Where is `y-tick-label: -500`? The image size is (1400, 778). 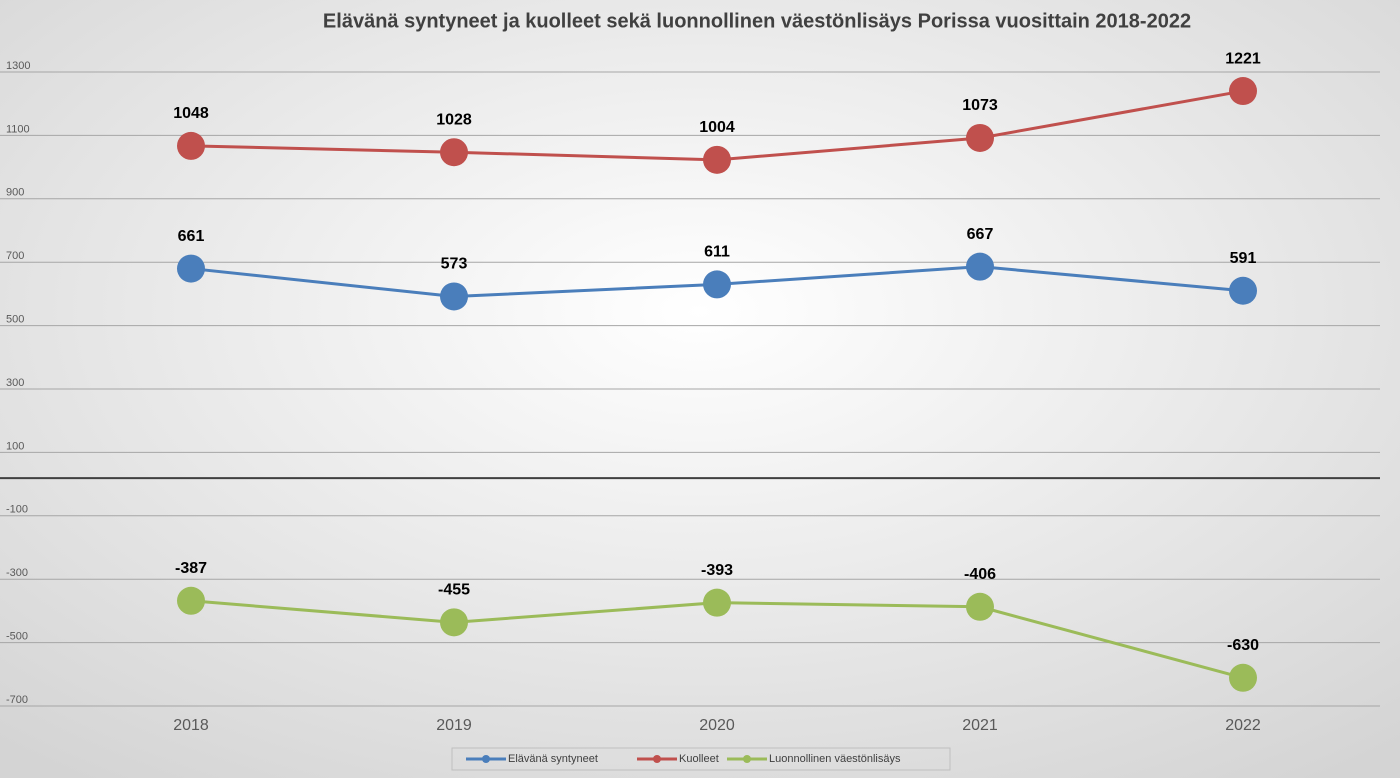 y-tick-label: -500 is located at coordinates (17, 637).